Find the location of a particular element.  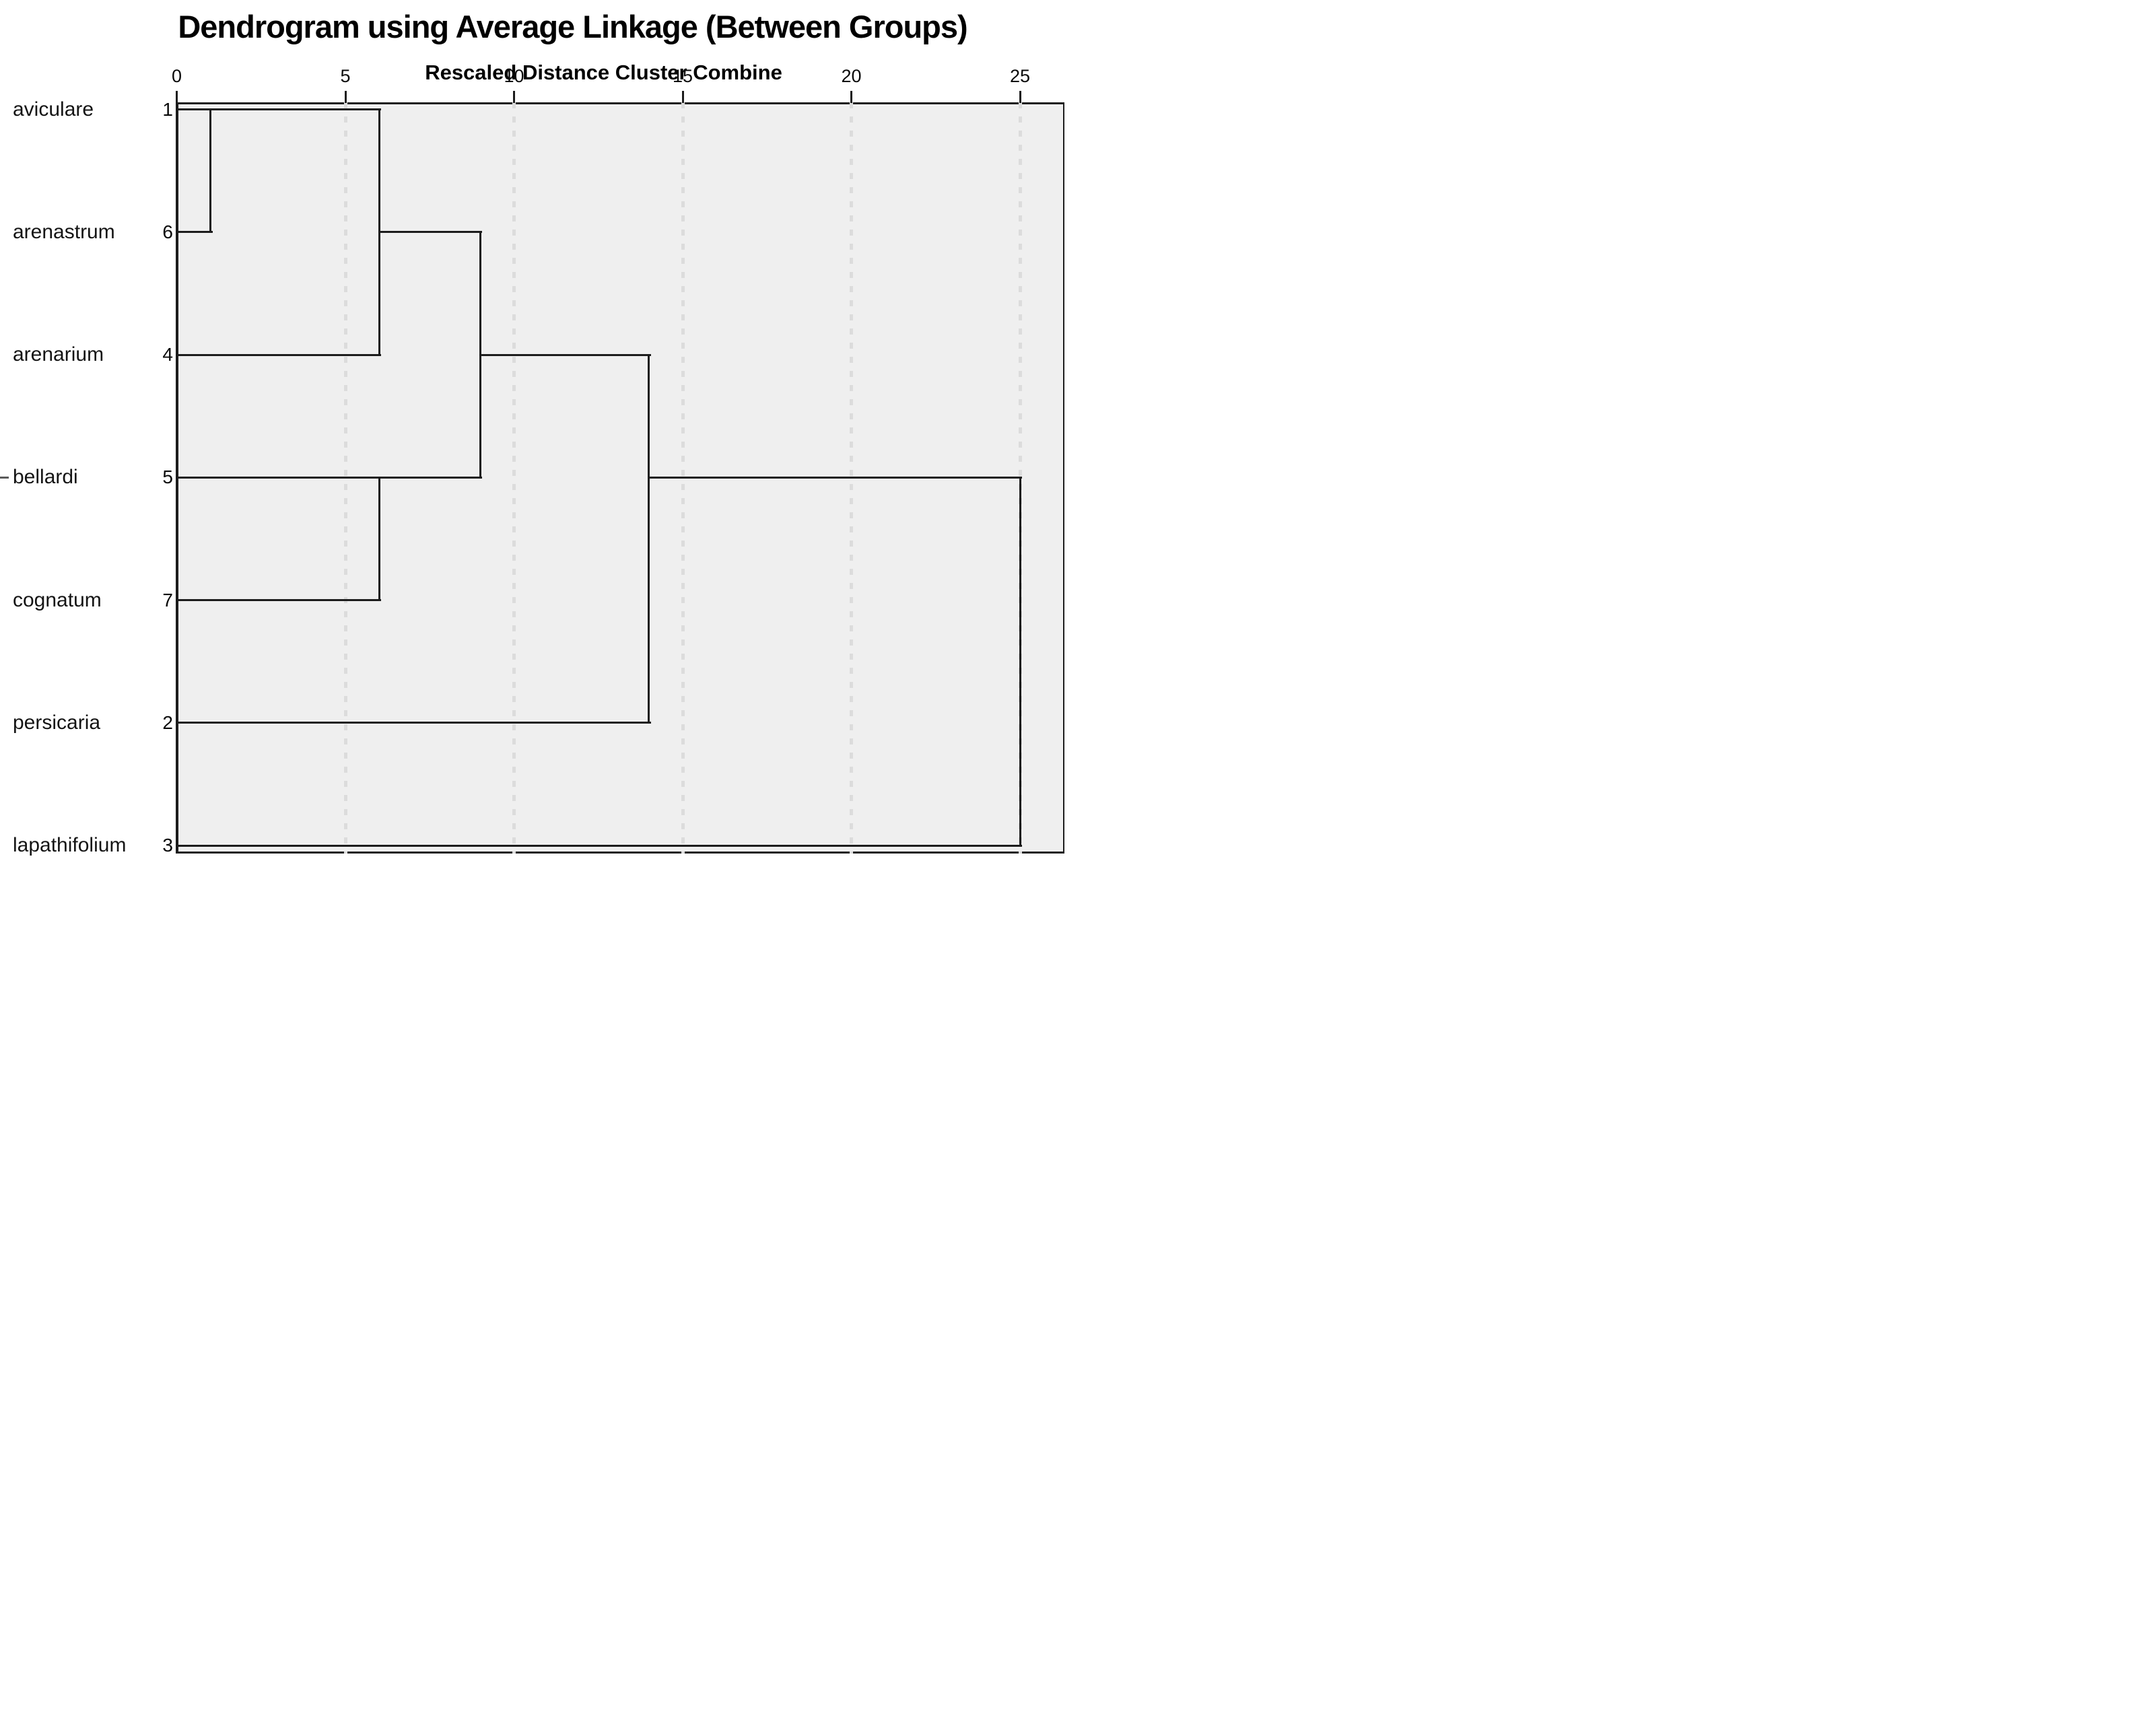

x-tick-label-10: 10 is located at coordinates (514, 76).